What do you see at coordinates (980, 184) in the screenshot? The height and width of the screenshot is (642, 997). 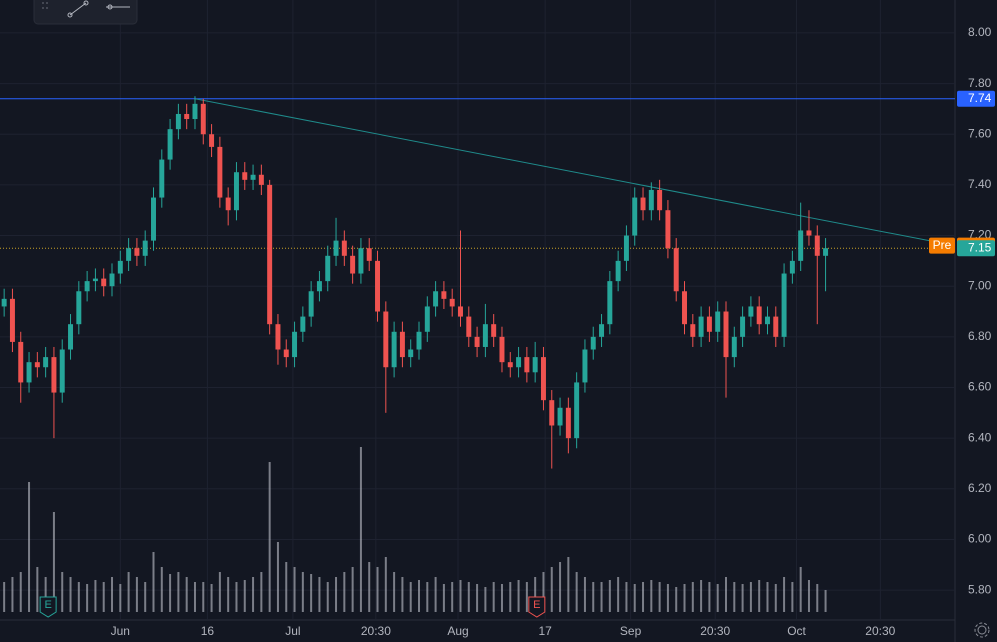 I see `y-tick-label: 7.40` at bounding box center [980, 184].